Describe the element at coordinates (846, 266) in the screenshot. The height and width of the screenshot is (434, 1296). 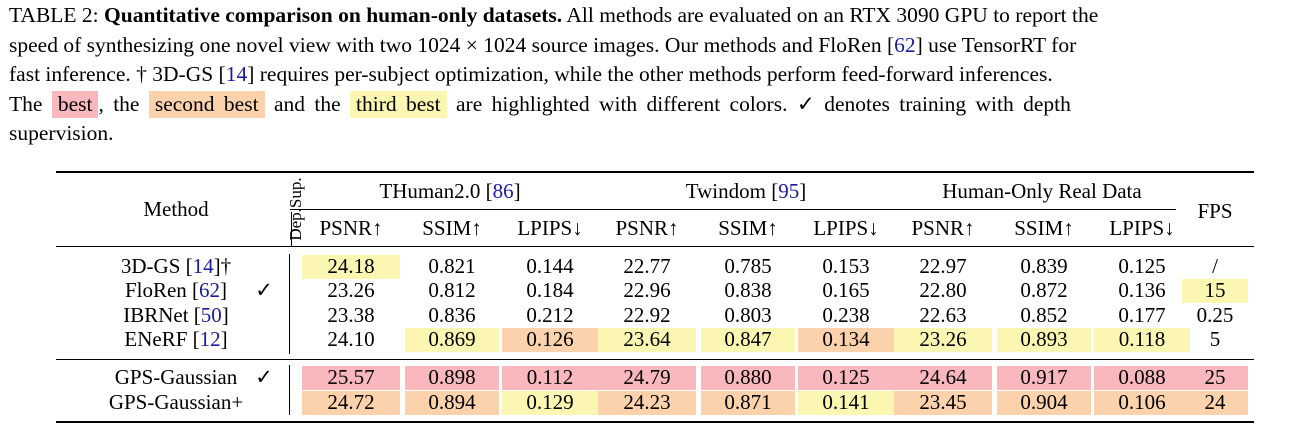
I see `metric-value: 0.153` at that location.